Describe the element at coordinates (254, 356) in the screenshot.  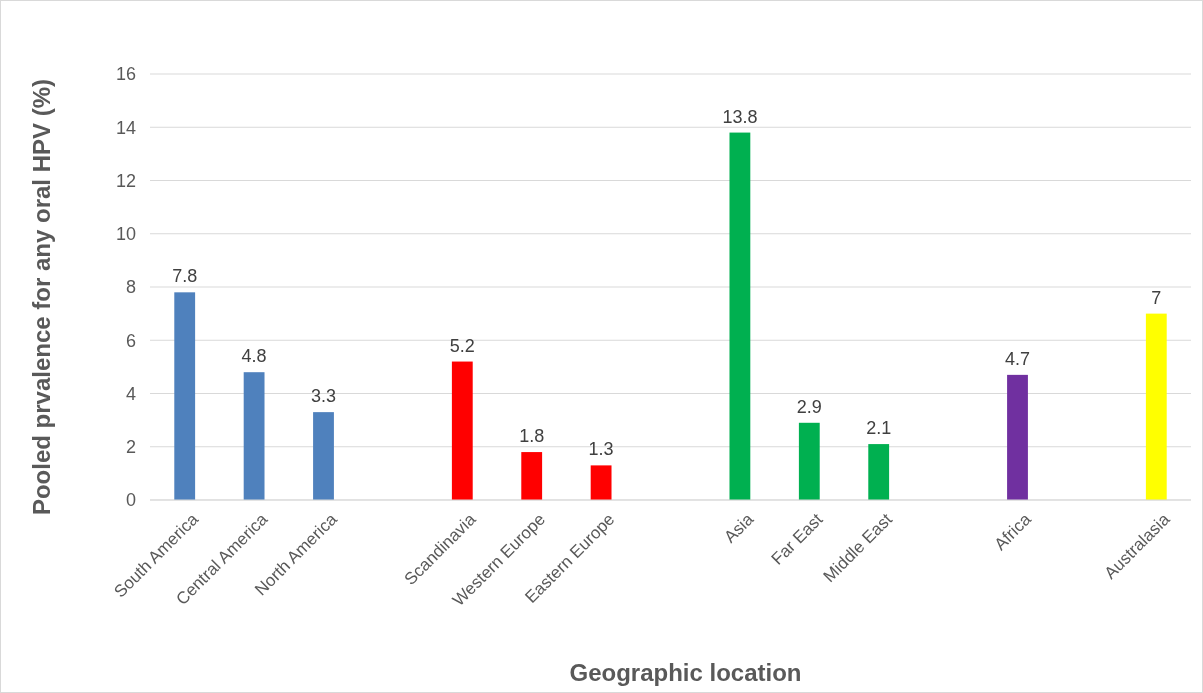
I see `data-label: 4.8` at that location.